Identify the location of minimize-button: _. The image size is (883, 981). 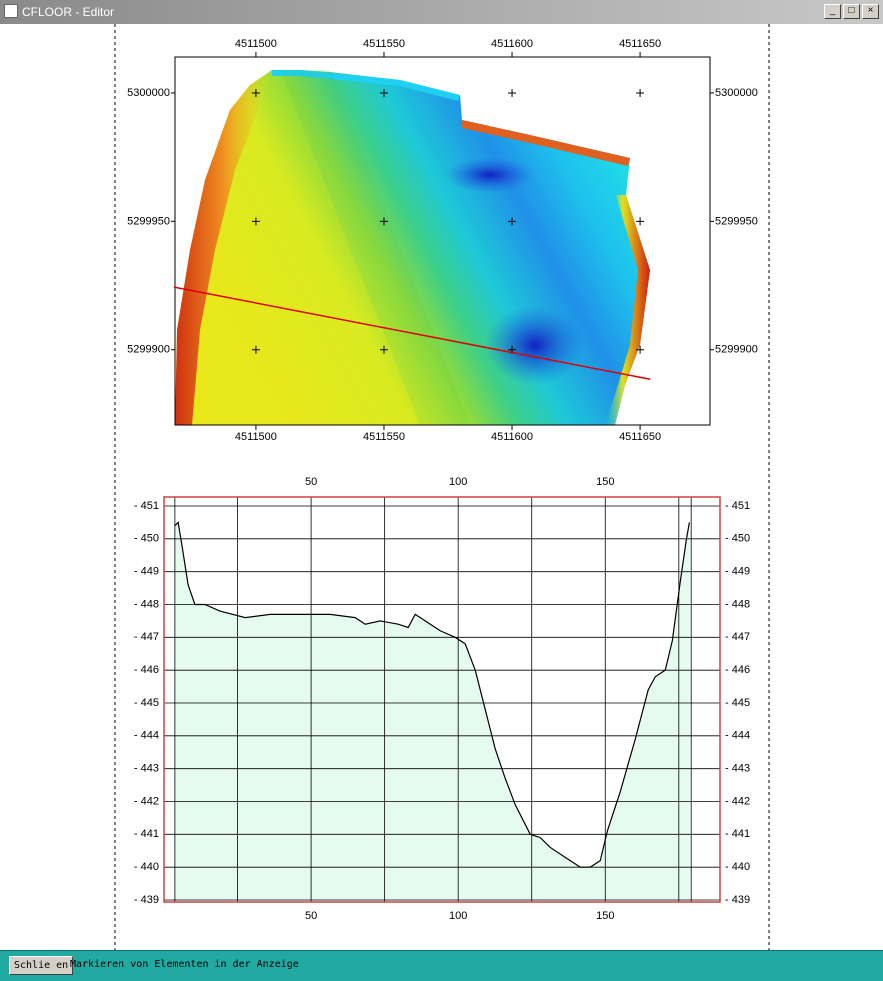
(832, 11).